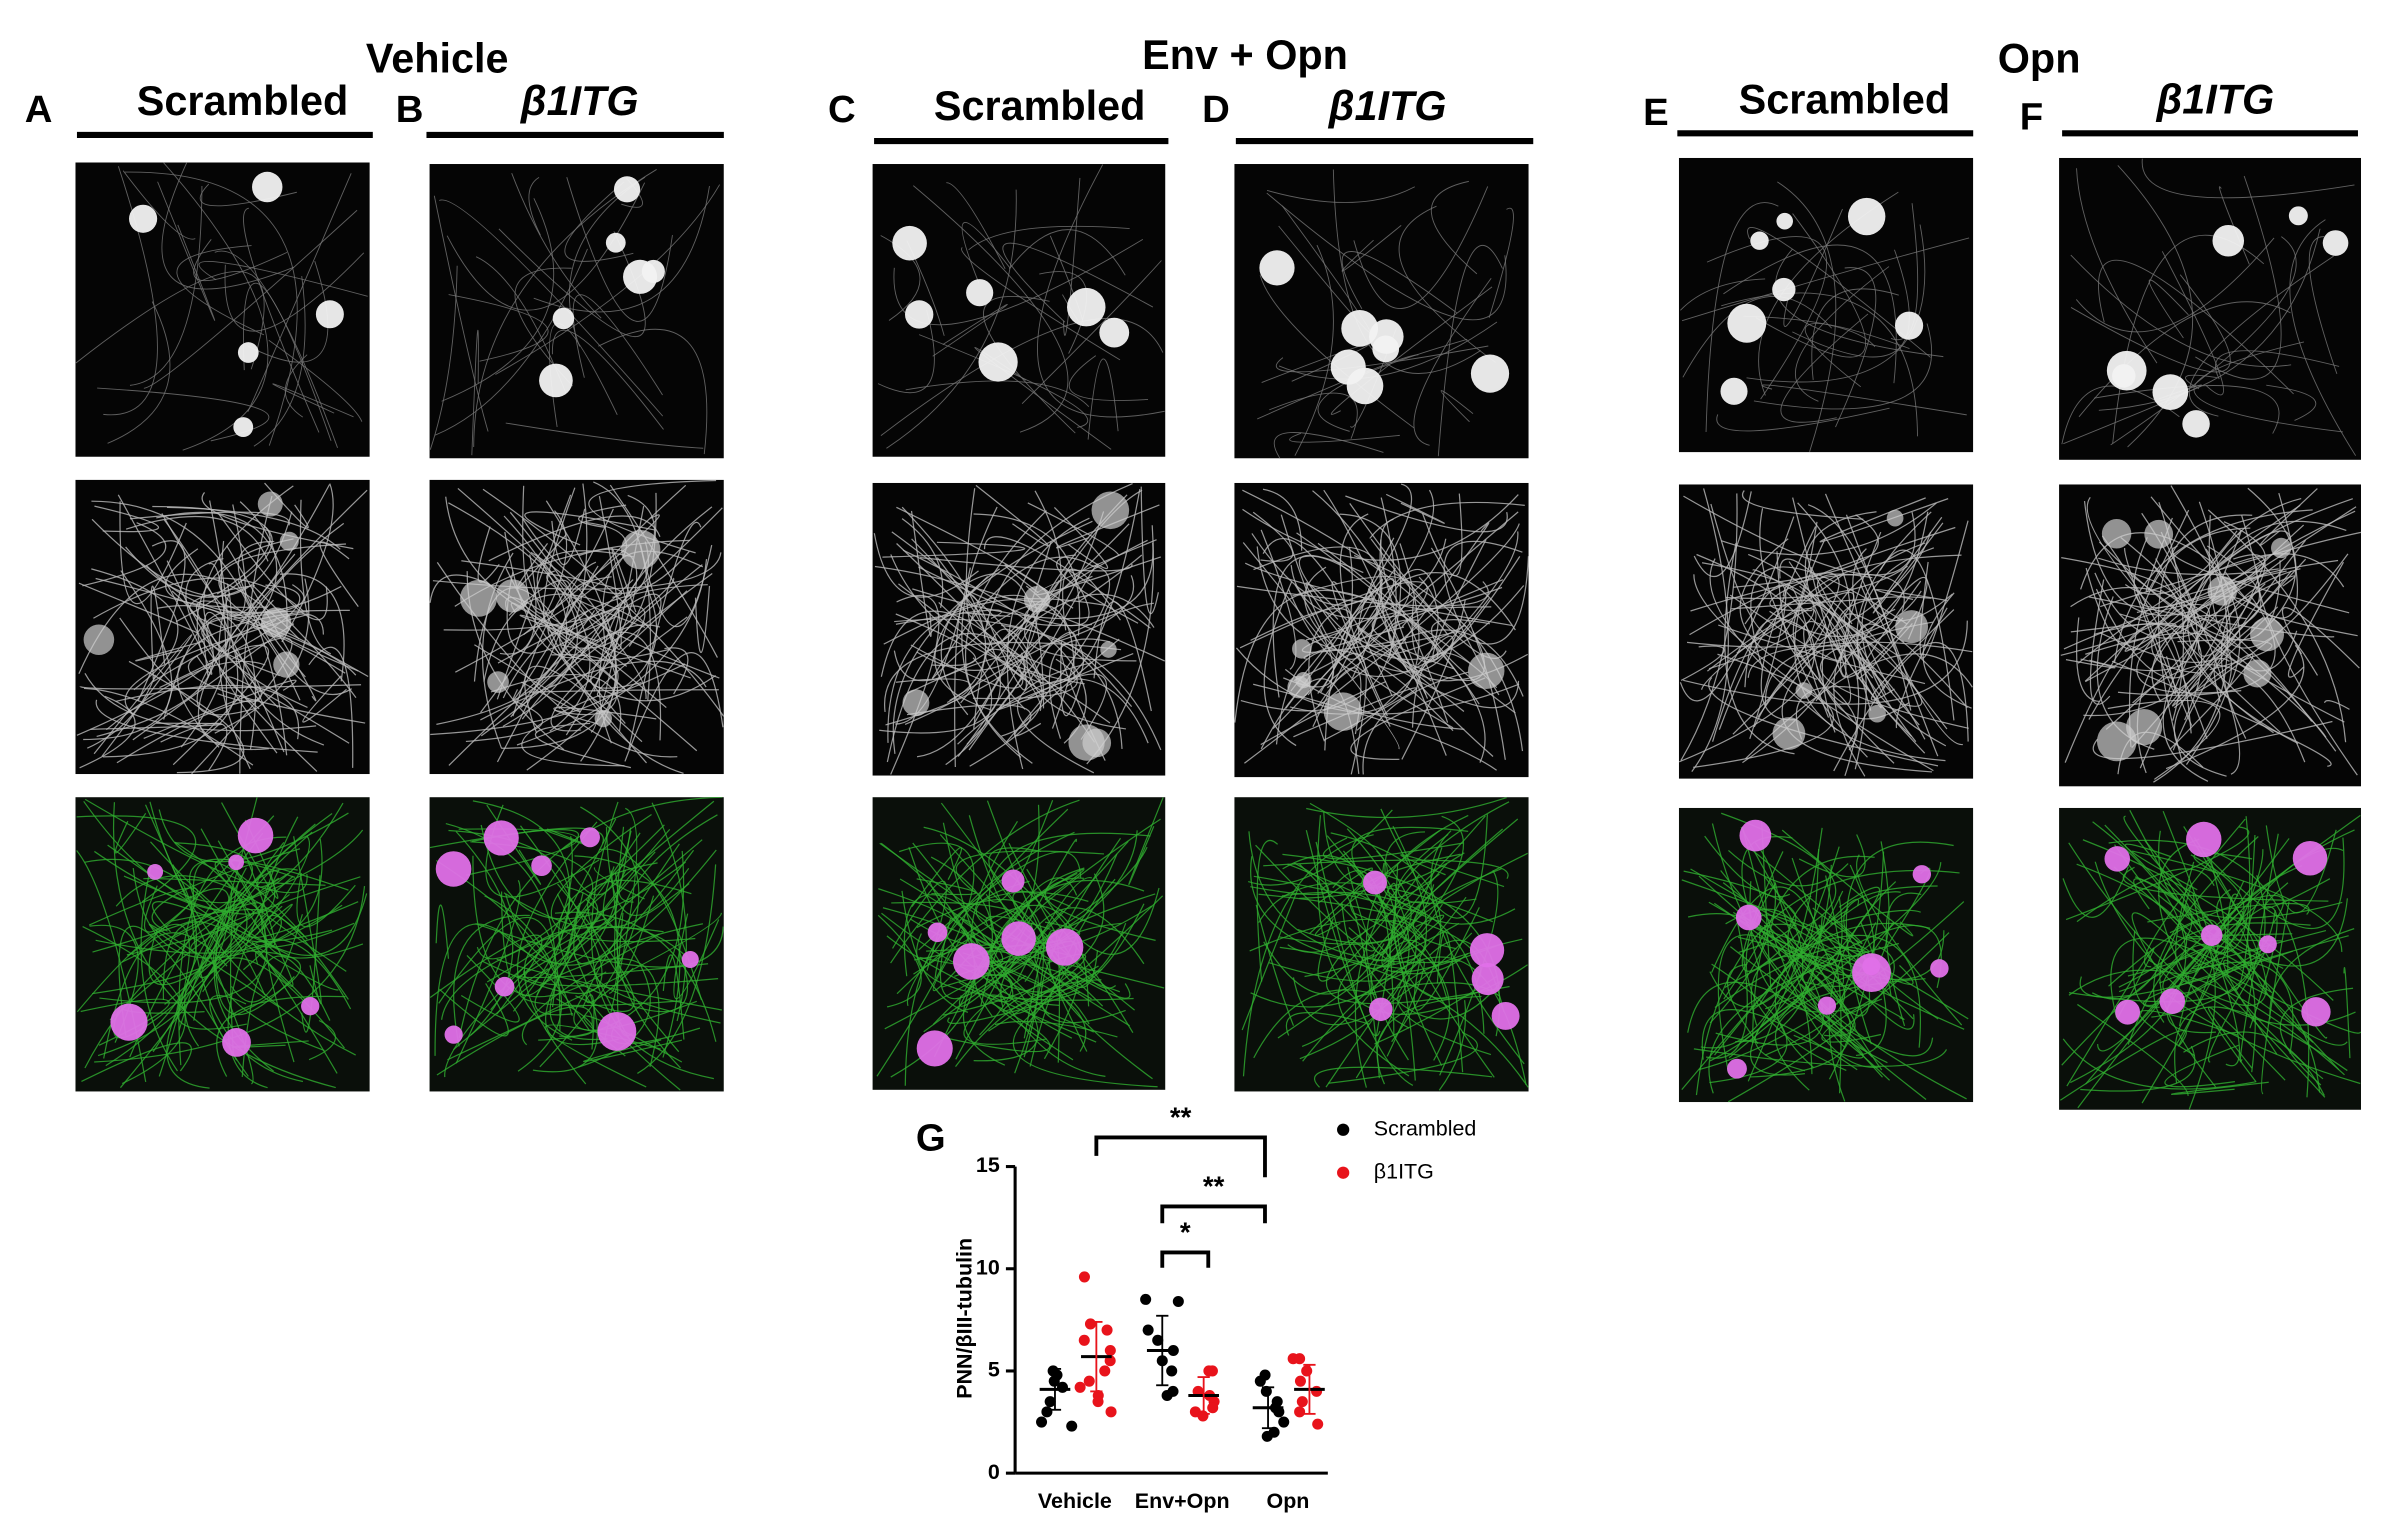  What do you see at coordinates (1288, 1501) in the screenshot?
I see `x-tick-label: Opn` at bounding box center [1288, 1501].